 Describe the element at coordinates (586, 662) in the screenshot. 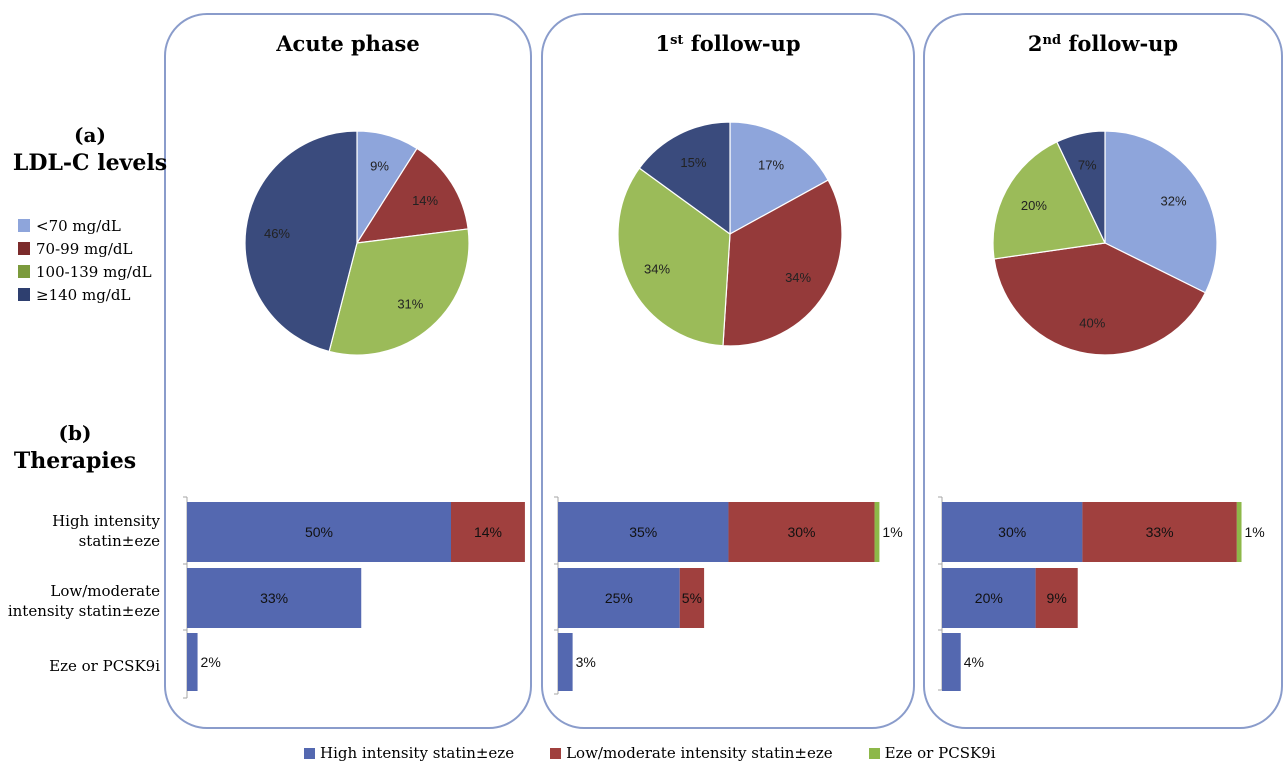

I see `bar-data-label: 3%` at that location.